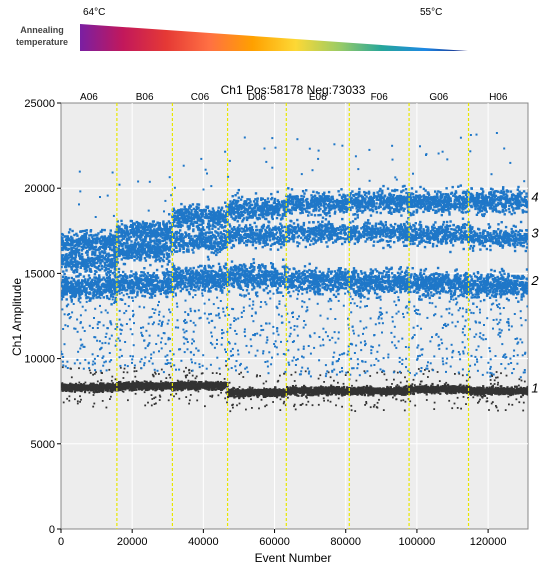 The height and width of the screenshot is (568, 541). I want to click on temperature-gradient-wedge, so click(274, 37).